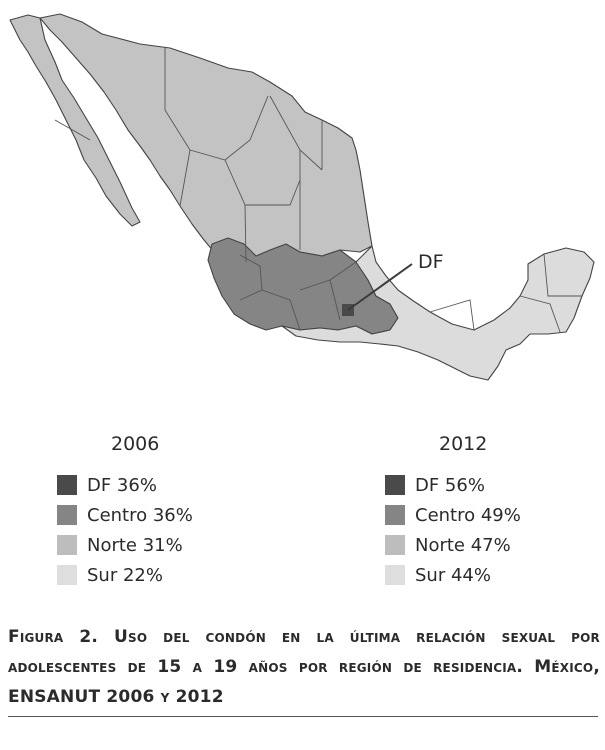  Describe the element at coordinates (438, 313) in the screenshot. I see `region-sur` at that location.